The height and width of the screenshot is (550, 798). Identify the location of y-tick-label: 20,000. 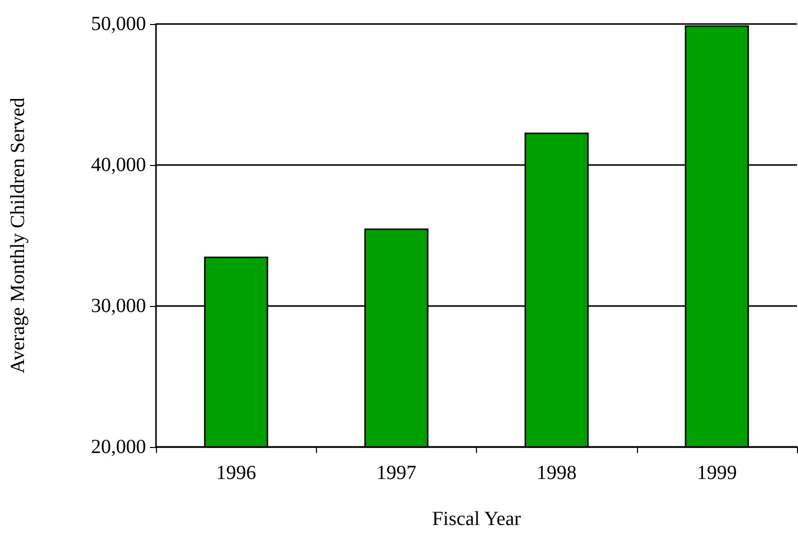
(118, 447).